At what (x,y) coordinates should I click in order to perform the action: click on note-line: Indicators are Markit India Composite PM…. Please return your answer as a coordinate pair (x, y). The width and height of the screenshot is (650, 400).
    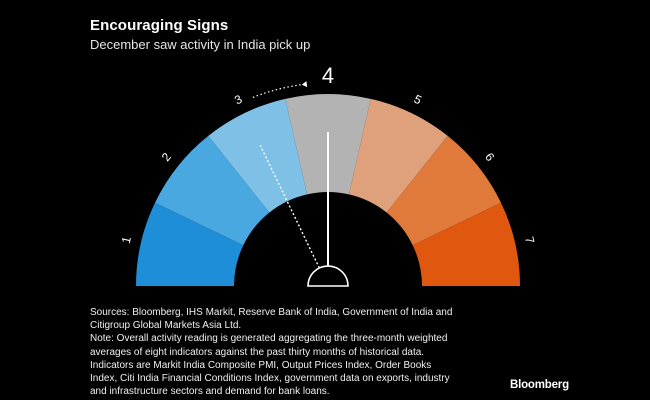
    Looking at the image, I should click on (261, 365).